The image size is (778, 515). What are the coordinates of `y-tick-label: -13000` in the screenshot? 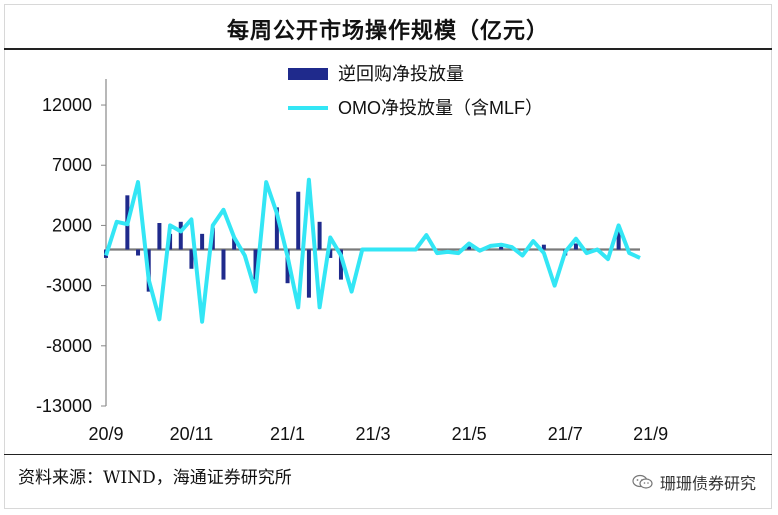 It's located at (64, 406).